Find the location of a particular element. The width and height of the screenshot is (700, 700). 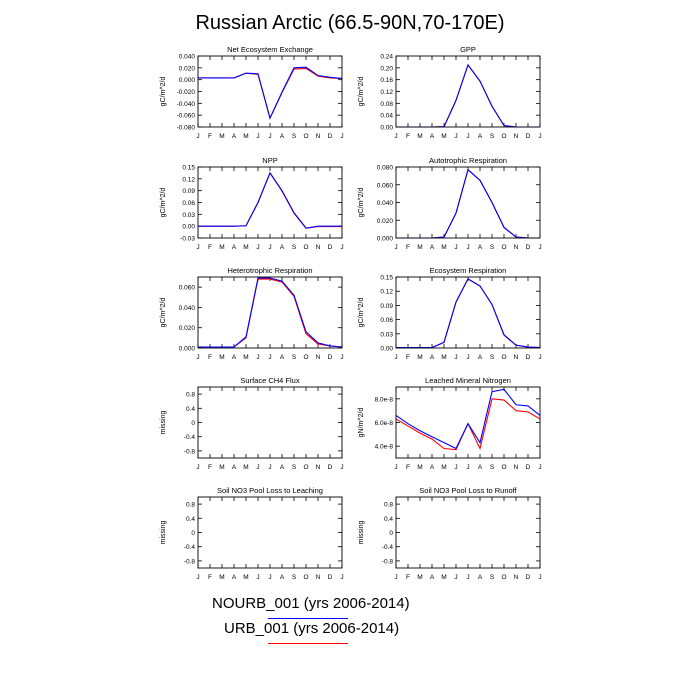

y-tick-label: 0.08 is located at coordinates (386, 104).